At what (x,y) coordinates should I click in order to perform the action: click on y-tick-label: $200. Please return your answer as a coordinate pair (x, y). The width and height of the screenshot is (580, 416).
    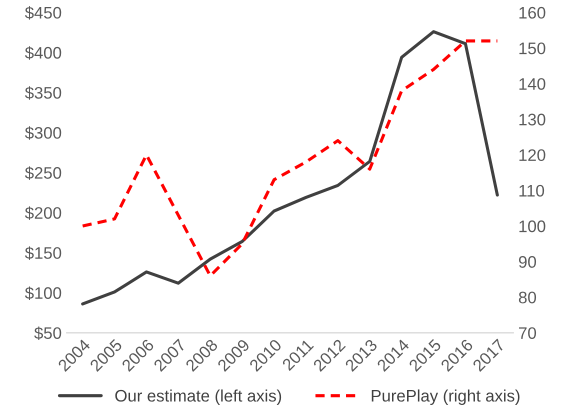
    Looking at the image, I should click on (43, 213).